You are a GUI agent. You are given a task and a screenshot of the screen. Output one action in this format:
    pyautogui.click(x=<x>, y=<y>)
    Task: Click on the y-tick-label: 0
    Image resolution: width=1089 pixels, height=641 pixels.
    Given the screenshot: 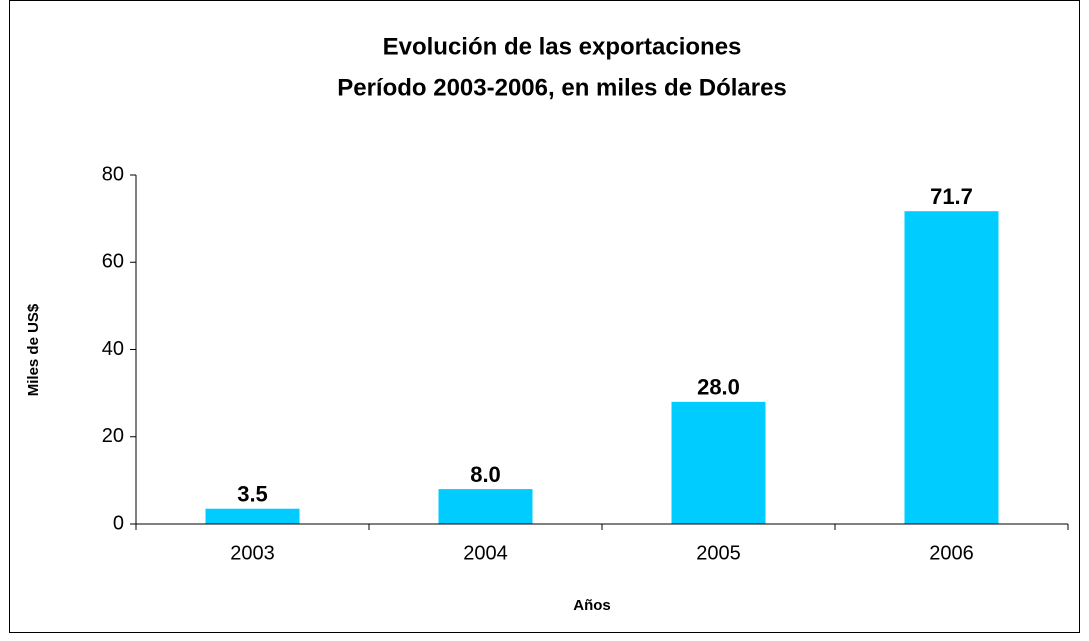 What is the action you would take?
    pyautogui.click(x=118, y=523)
    